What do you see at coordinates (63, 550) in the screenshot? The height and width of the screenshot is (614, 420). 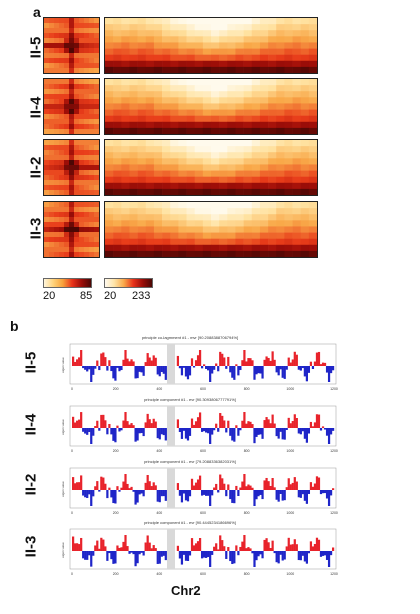 I see `eigen-ylabel: eigen value` at bounding box center [63, 550].